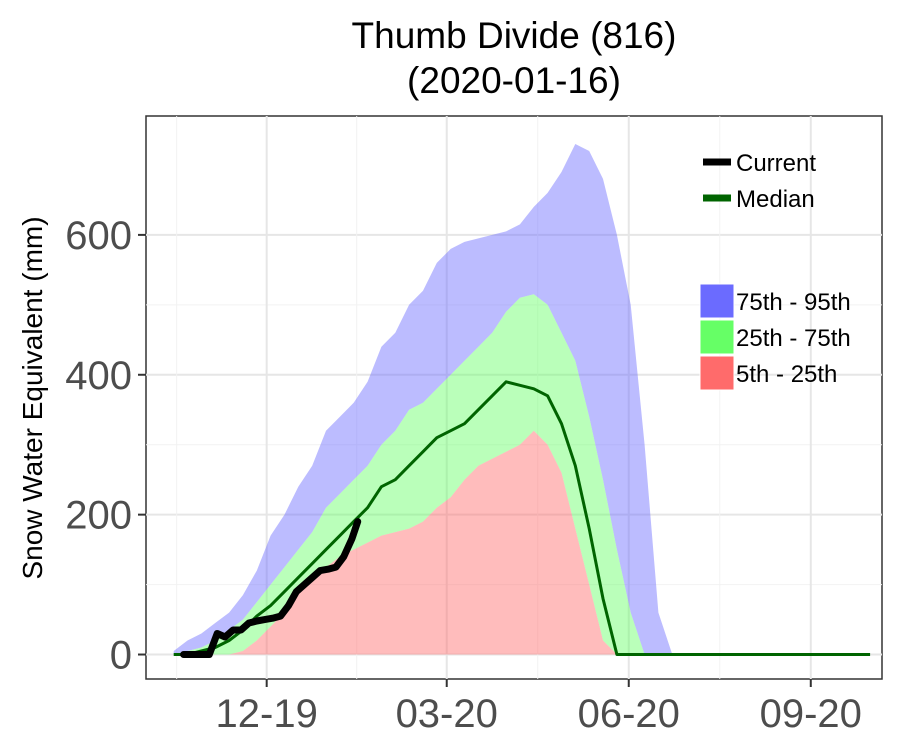 The image size is (900, 750). Describe the element at coordinates (793, 338) in the screenshot. I see `legend-label-p25_75: 25th - 75th` at that location.